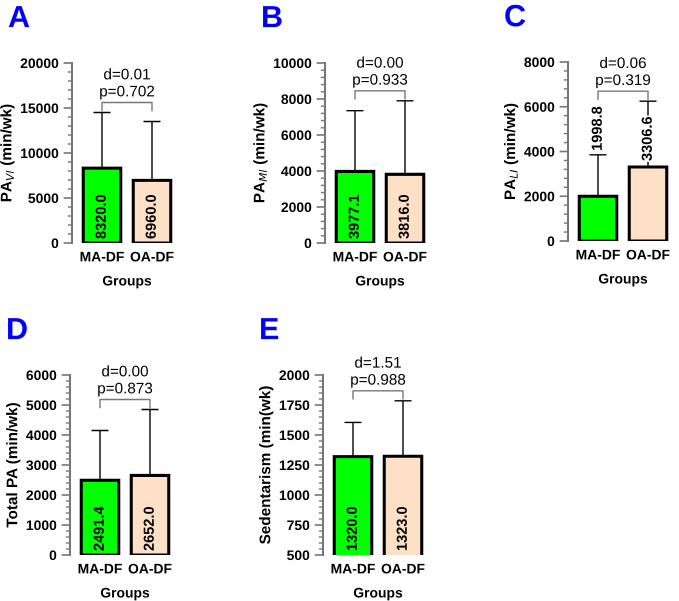 The image size is (679, 601). Describe the element at coordinates (13, 465) in the screenshot. I see `y-axis-title: Total PA (min/wk)` at that location.